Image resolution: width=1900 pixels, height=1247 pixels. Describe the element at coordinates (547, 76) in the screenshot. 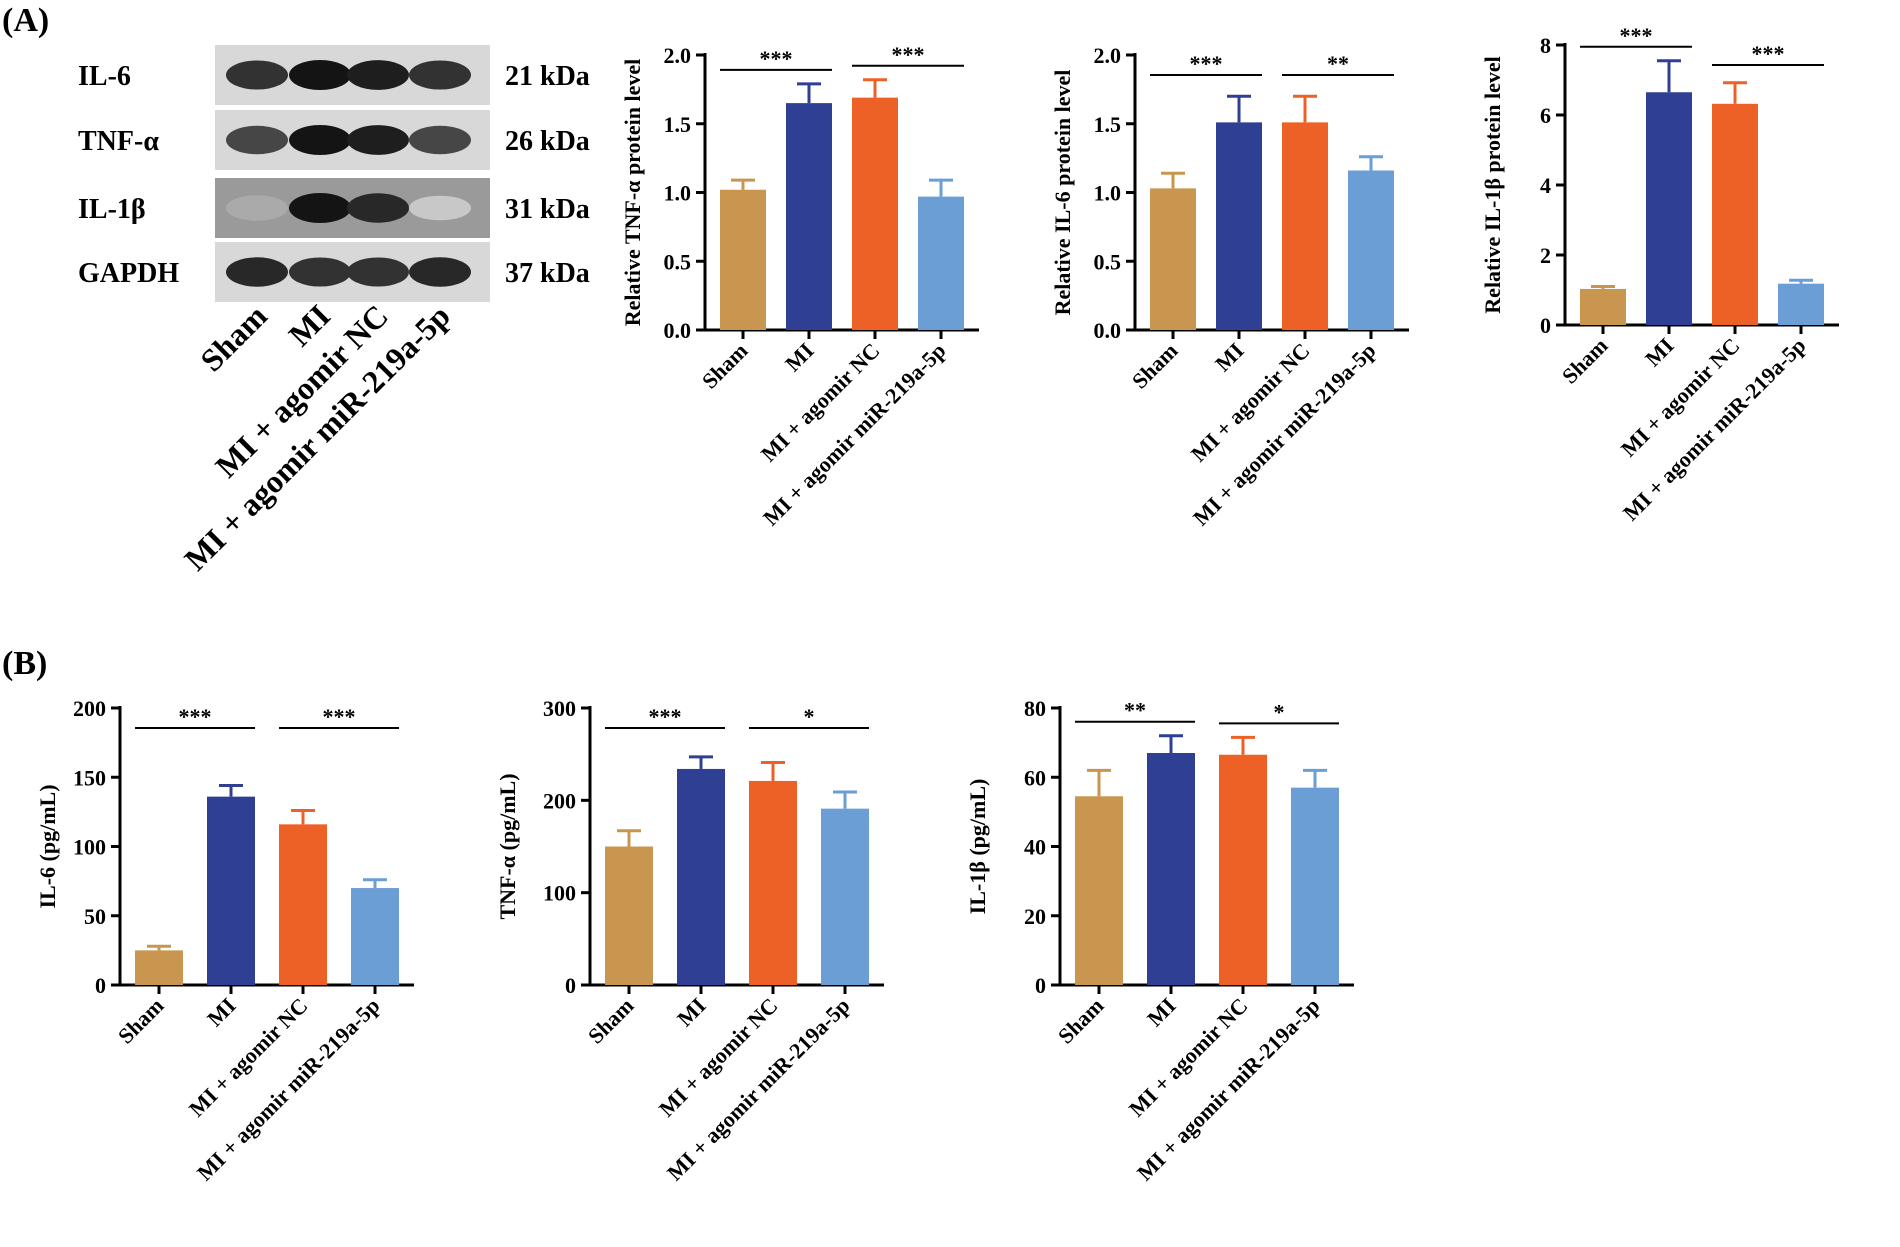

I see `blot-kda-label: 21 kDa` at that location.